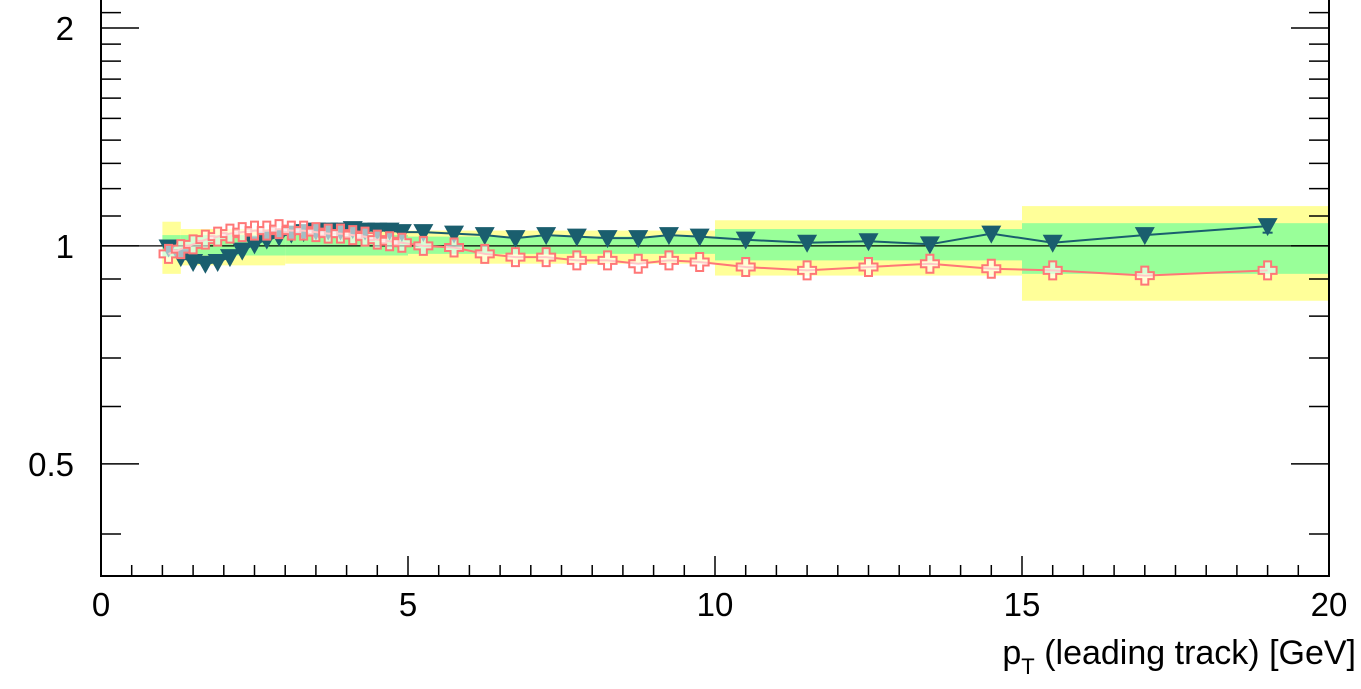 The image size is (1361, 689). I want to click on x-tick-label: 0, so click(101, 604).